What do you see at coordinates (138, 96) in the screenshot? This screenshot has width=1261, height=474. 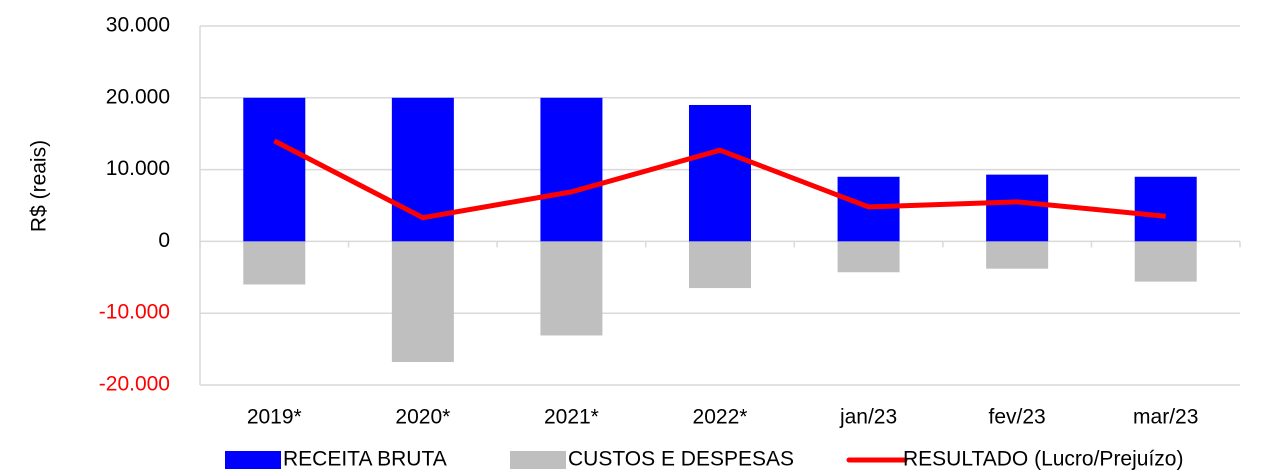 I see `y-tick-label: 20.000` at bounding box center [138, 96].